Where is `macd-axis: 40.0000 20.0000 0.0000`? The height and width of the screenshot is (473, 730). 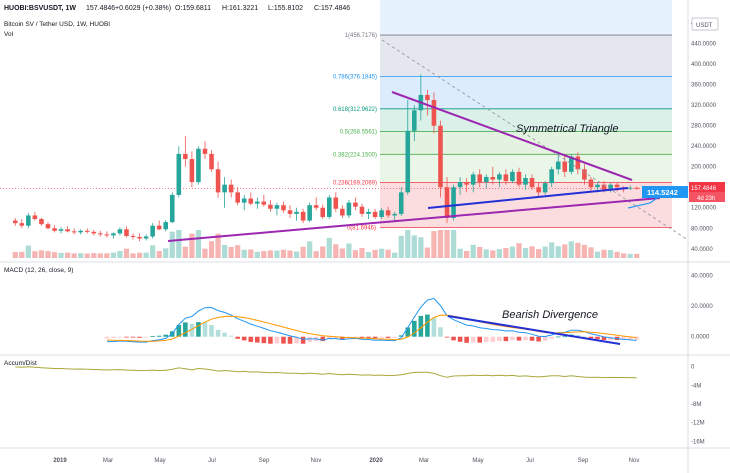 macd-axis: 40.0000 20.0000 0.0000 is located at coordinates (702, 307).